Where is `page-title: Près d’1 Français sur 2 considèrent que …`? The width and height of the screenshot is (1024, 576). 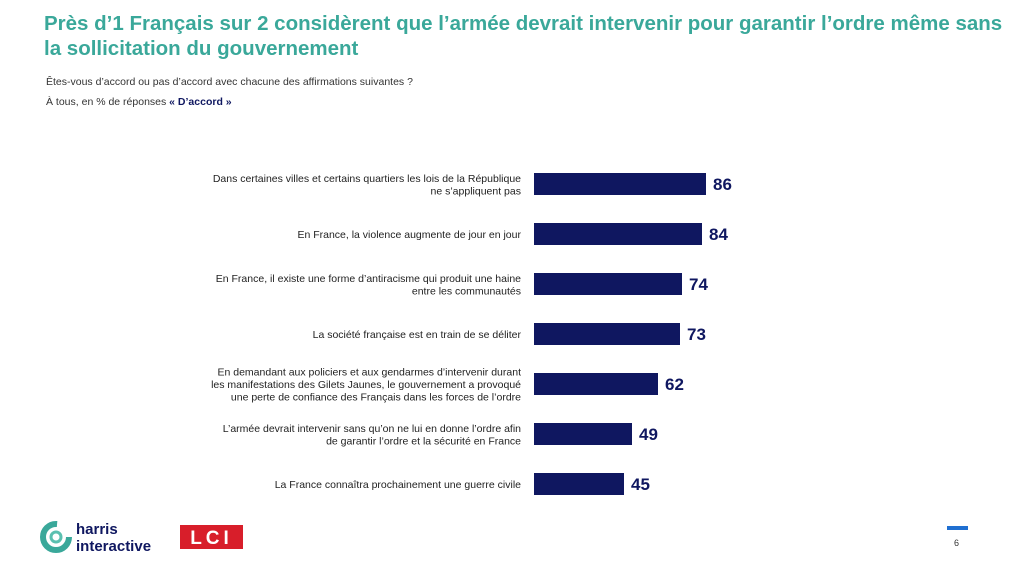
page-title: Près d’1 Français sur 2 considèrent que … is located at coordinates (523, 36).